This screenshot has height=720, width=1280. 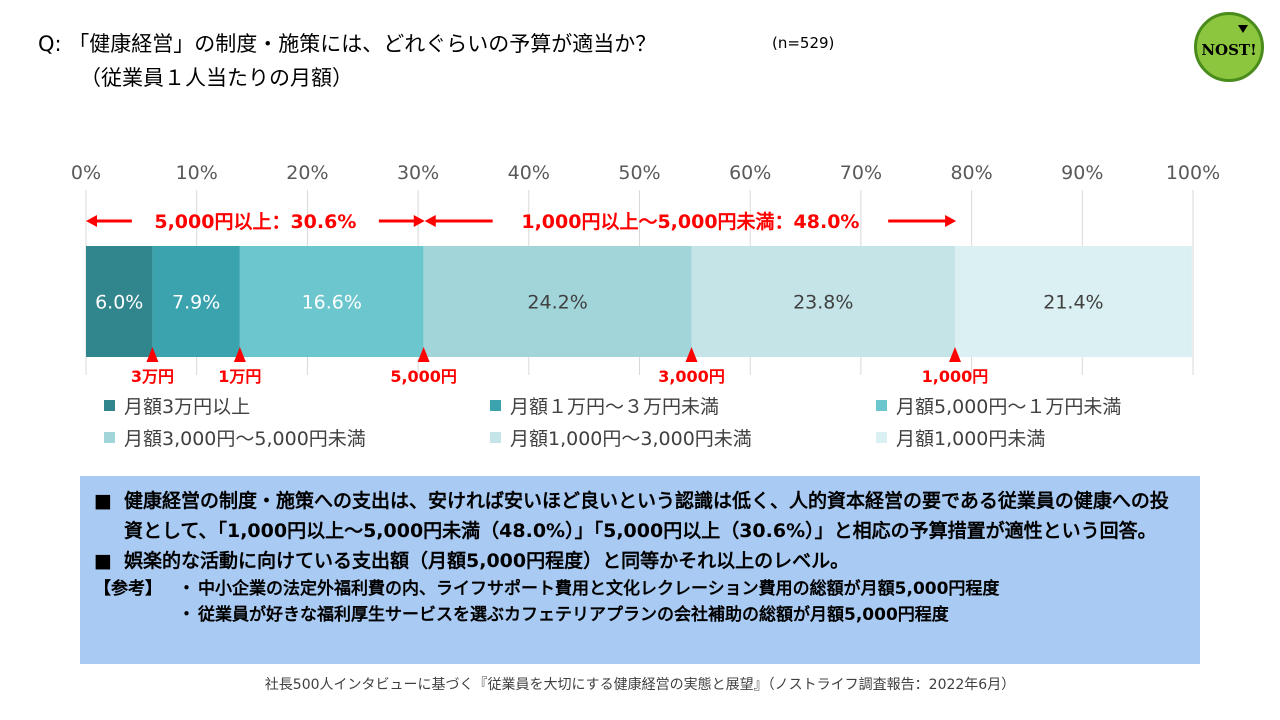 I want to click on nost-logo: NOST!, so click(x=1229, y=47).